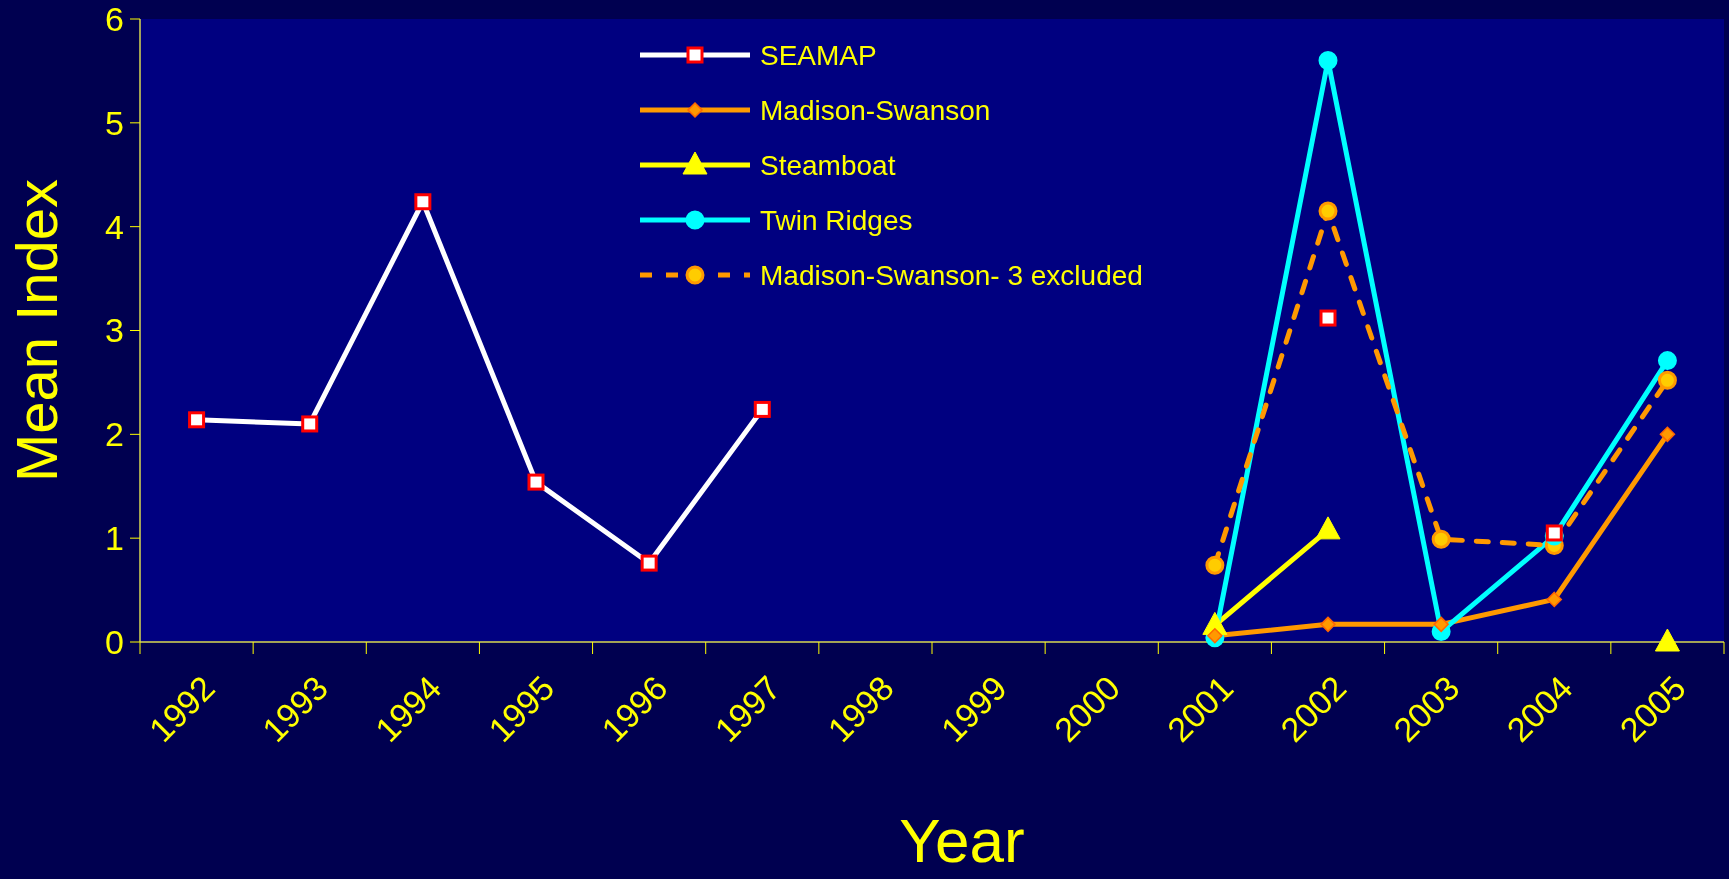  Describe the element at coordinates (36, 330) in the screenshot. I see `y-axis-title: Mean Index` at that location.